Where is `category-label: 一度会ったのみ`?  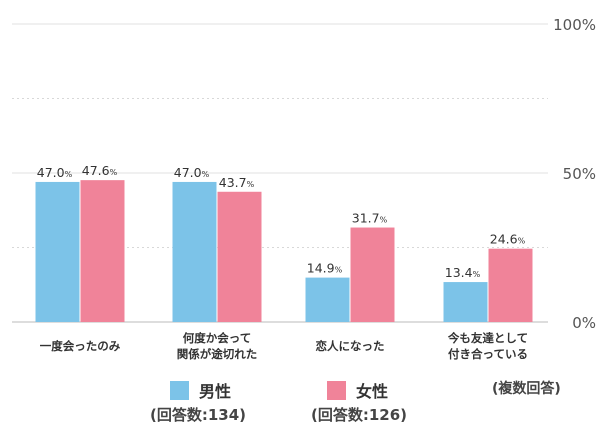 category-label: 一度会ったのみ is located at coordinates (80, 346).